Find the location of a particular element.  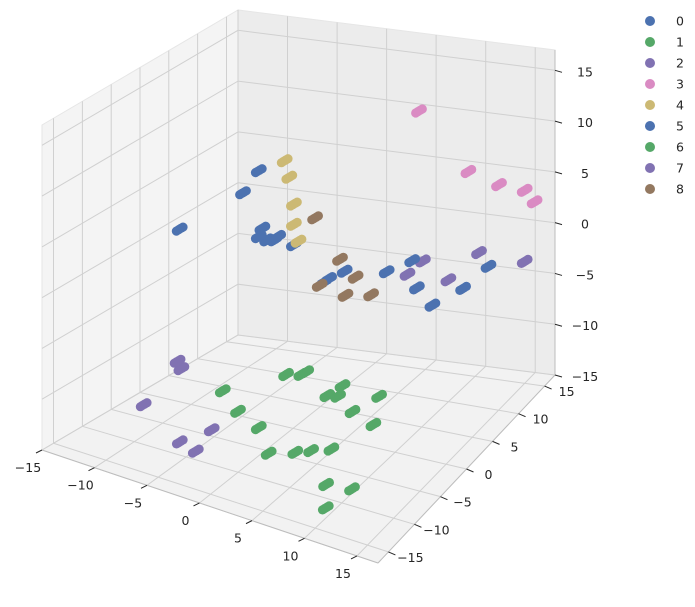

legend-label-0: 0 is located at coordinates (680, 21).